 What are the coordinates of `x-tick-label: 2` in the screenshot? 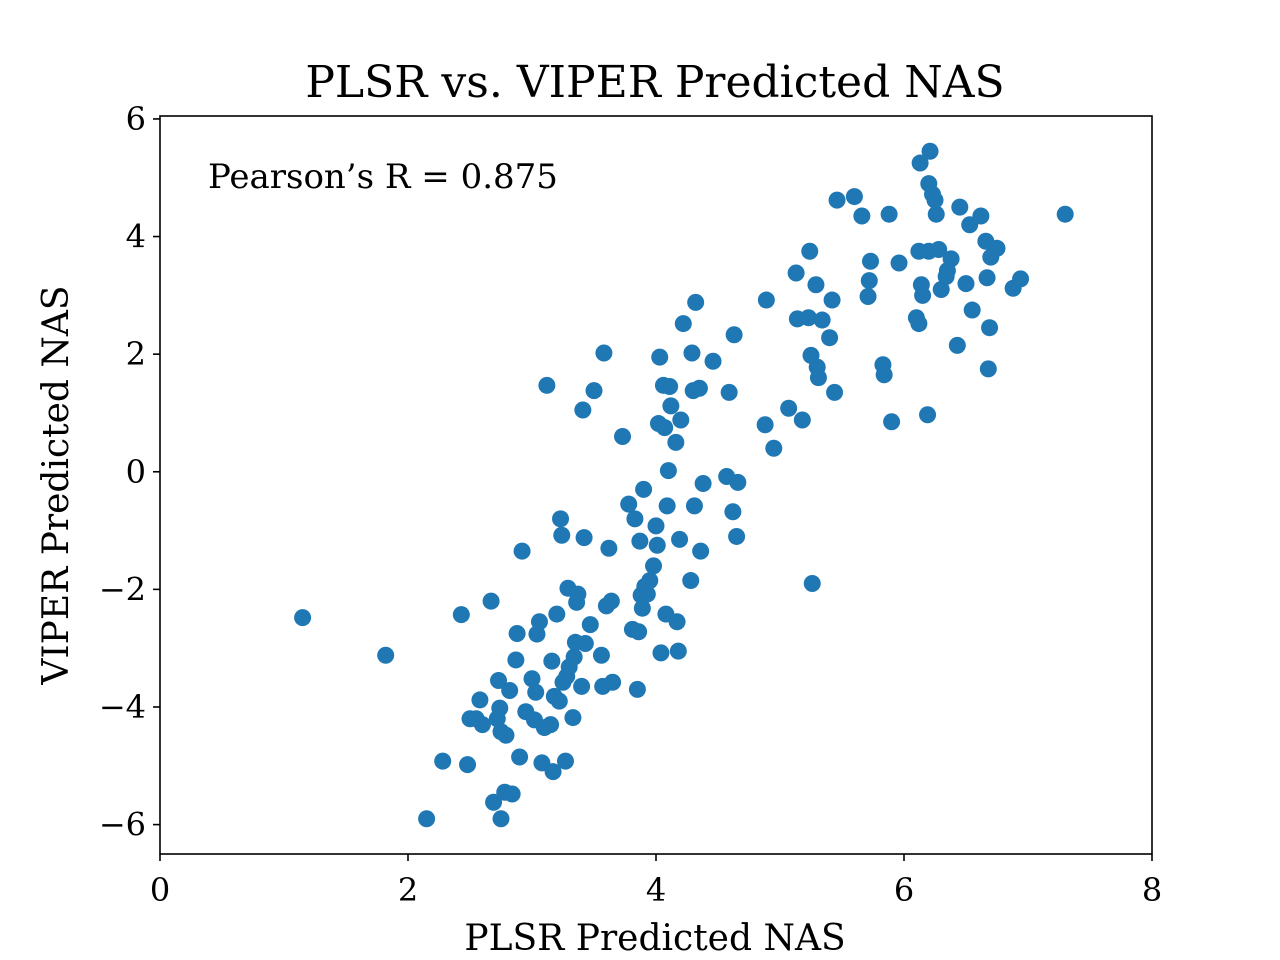 It's located at (408, 890).